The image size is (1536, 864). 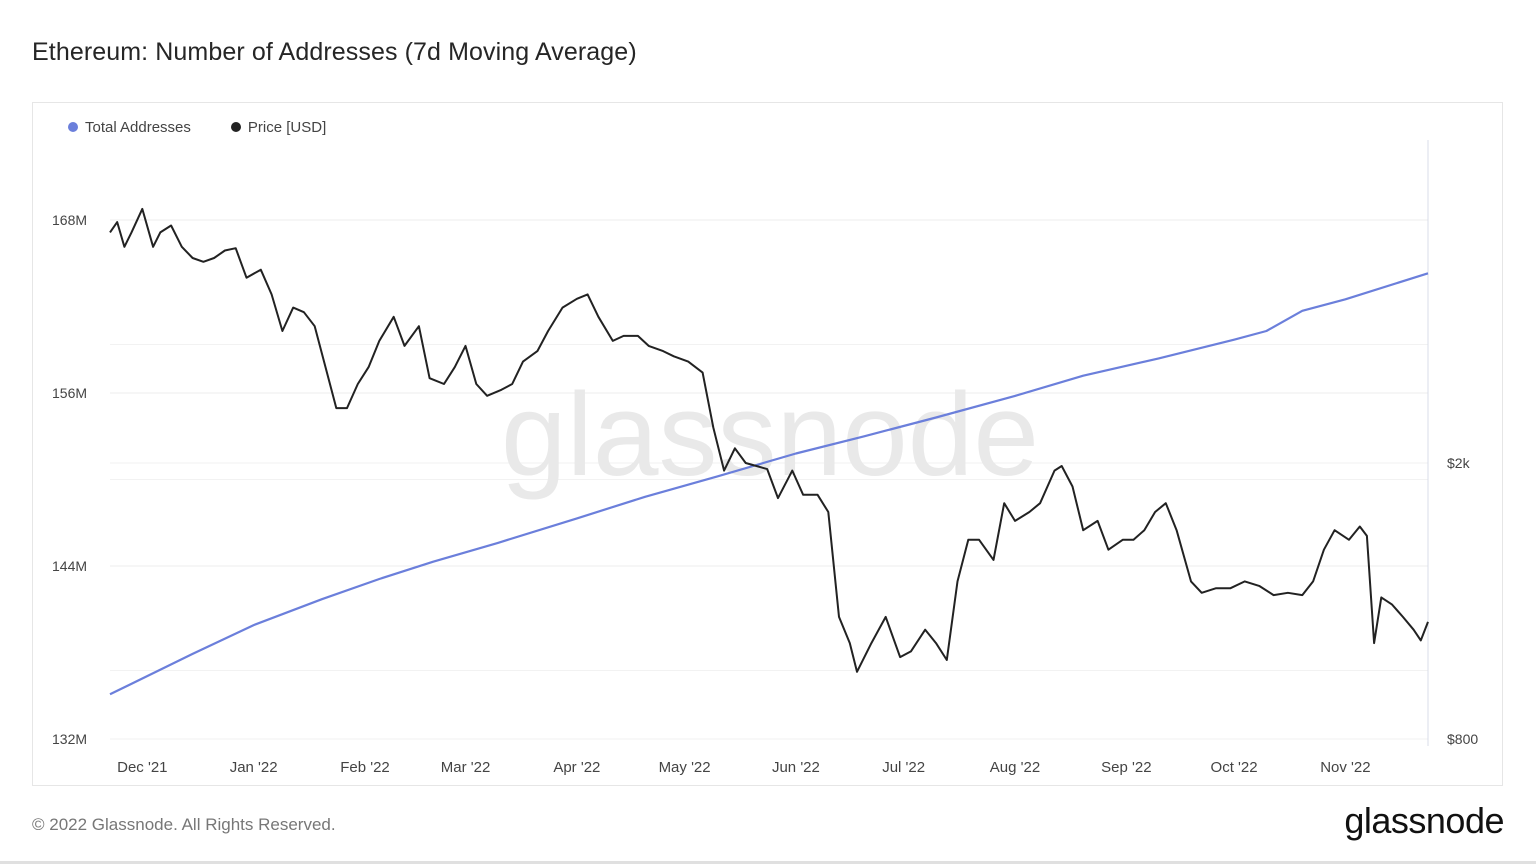 What do you see at coordinates (1424, 820) in the screenshot?
I see `brand-logo: glassnode` at bounding box center [1424, 820].